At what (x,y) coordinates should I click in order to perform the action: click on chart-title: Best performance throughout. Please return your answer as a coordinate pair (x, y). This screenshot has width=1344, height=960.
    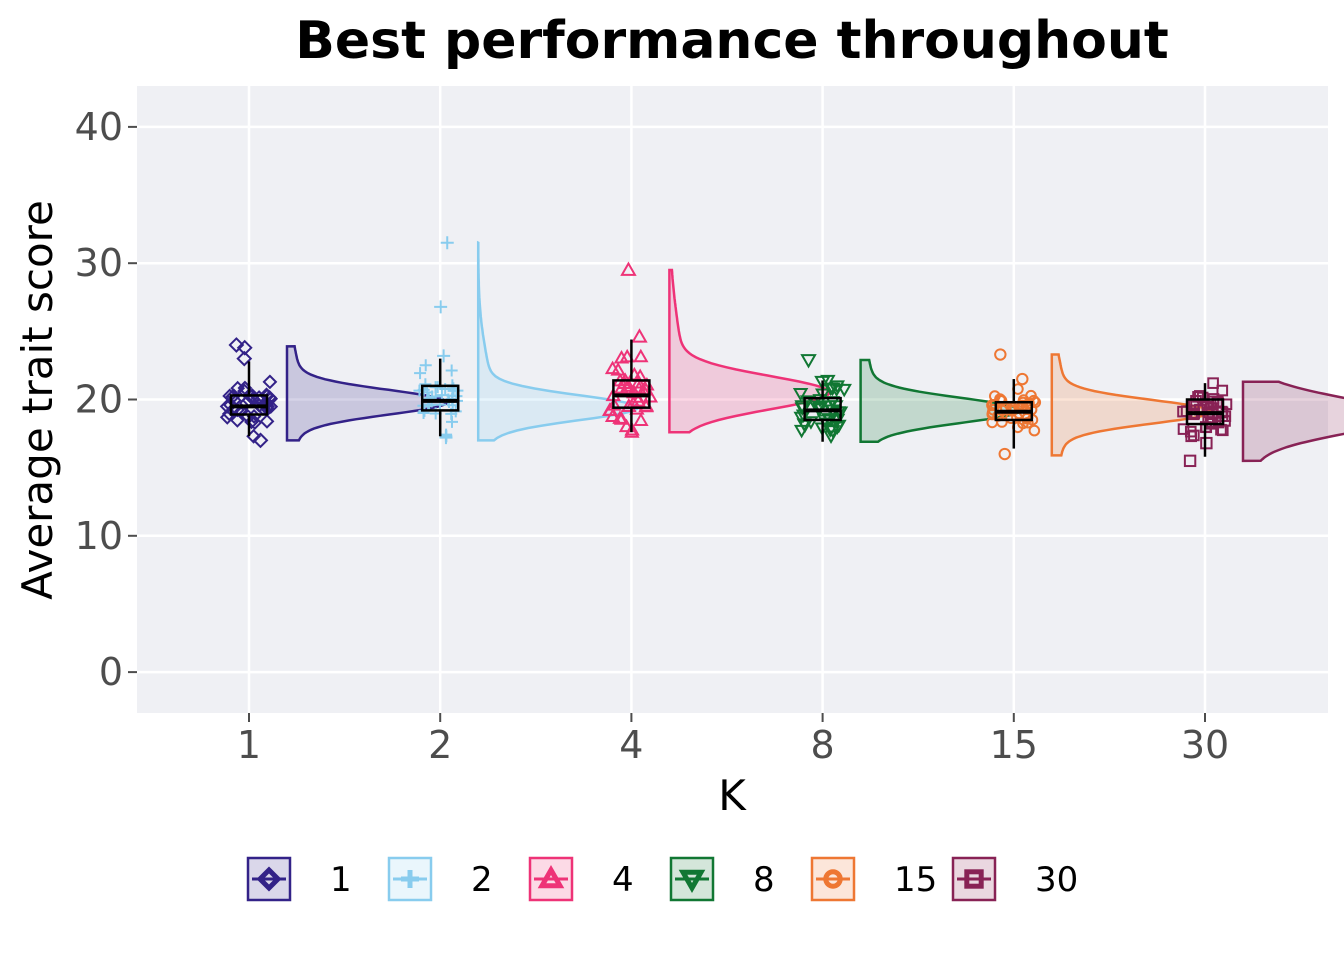
    Looking at the image, I should click on (732, 41).